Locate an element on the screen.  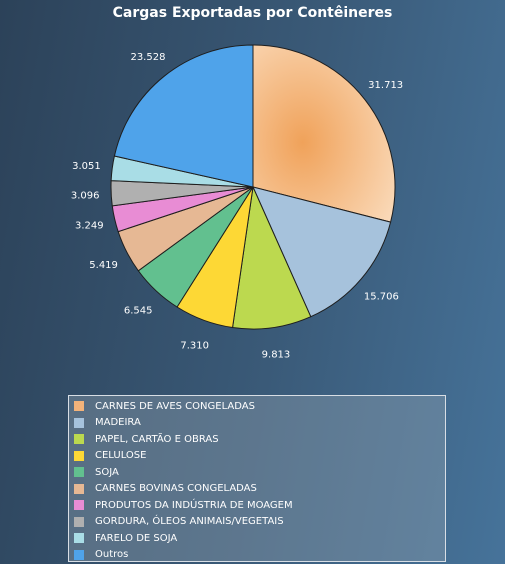
legend-label: PRODUTOS DA INDÚSTRIA DE MOAGEM is located at coordinates (194, 505).